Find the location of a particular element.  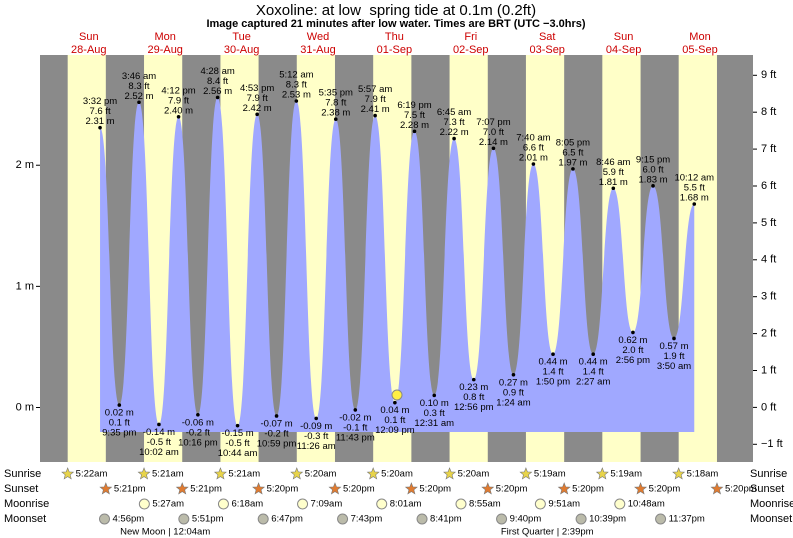

tide-time-label: 11:26 am is located at coordinates (316, 446).